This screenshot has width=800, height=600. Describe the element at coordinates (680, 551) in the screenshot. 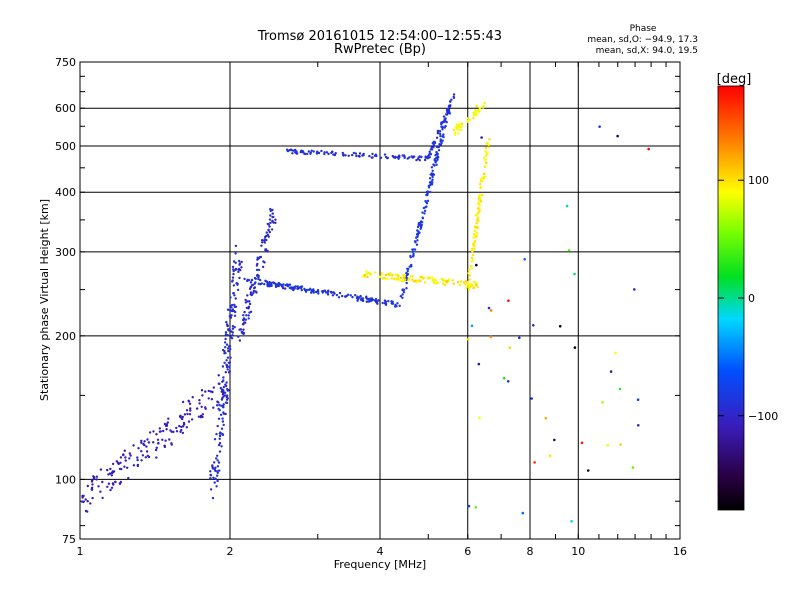

I see `x-tick-label: 16` at that location.